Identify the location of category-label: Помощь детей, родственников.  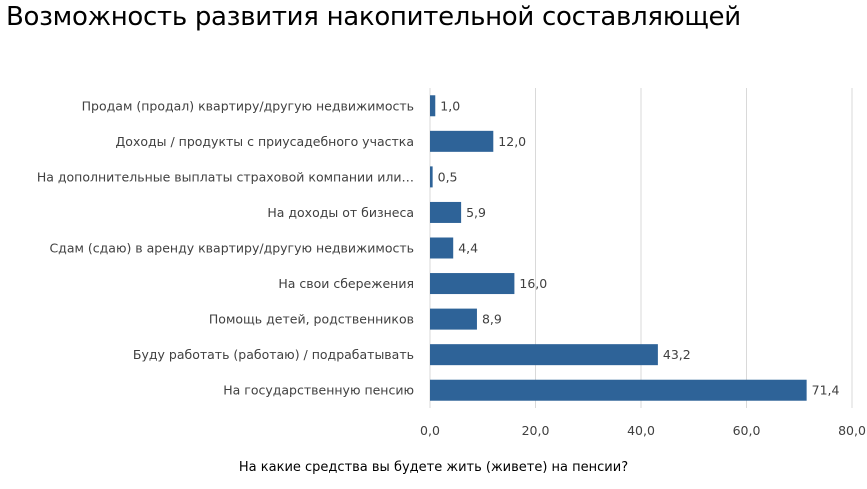
(311, 319).